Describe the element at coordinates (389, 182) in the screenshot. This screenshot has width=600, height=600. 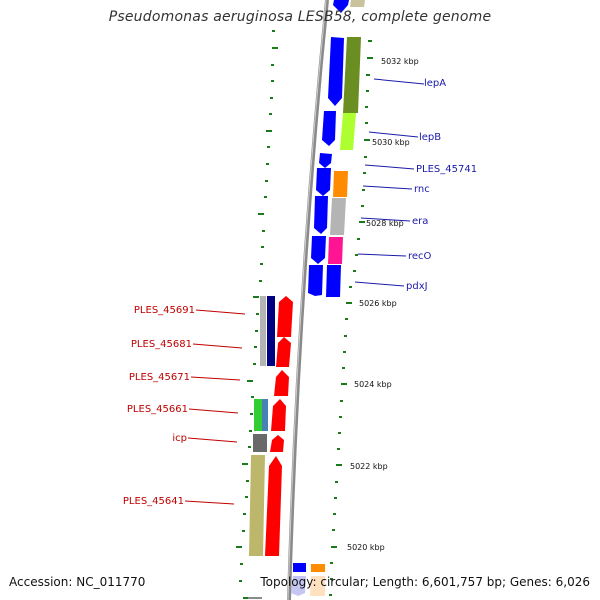
I see `leader-lines-right` at that location.